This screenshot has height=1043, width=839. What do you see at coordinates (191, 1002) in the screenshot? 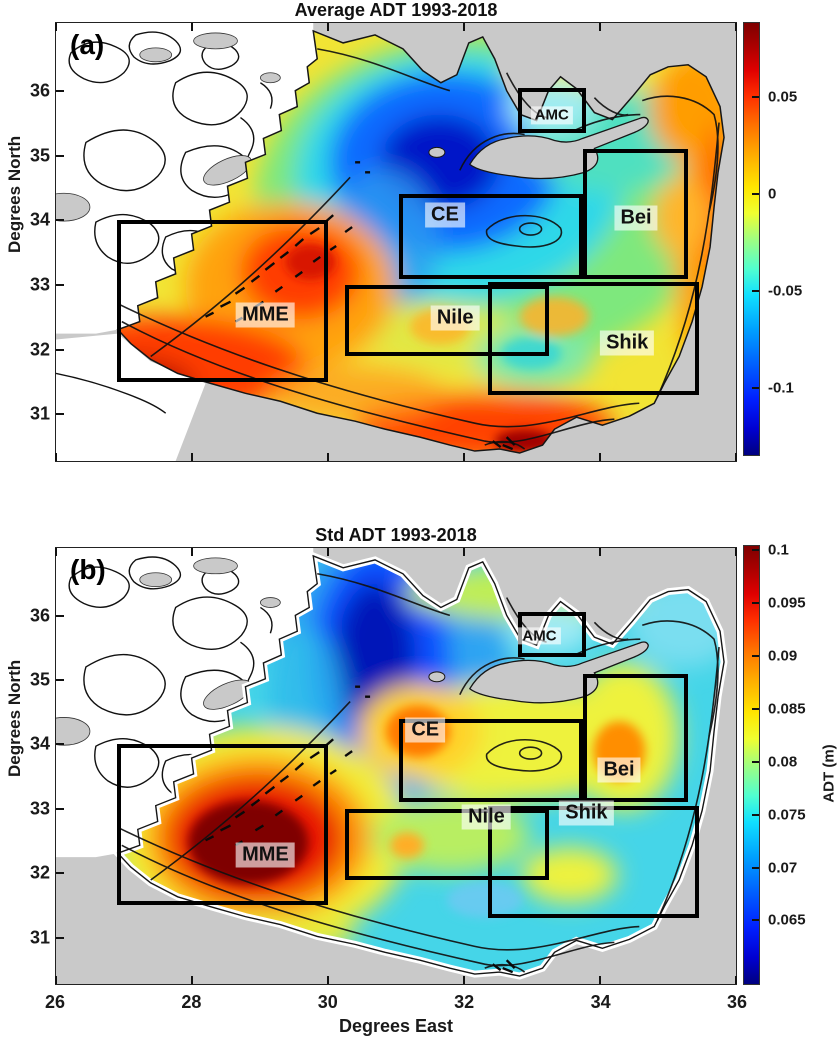
I see `x-tick-label-28: 28` at bounding box center [191, 1002].